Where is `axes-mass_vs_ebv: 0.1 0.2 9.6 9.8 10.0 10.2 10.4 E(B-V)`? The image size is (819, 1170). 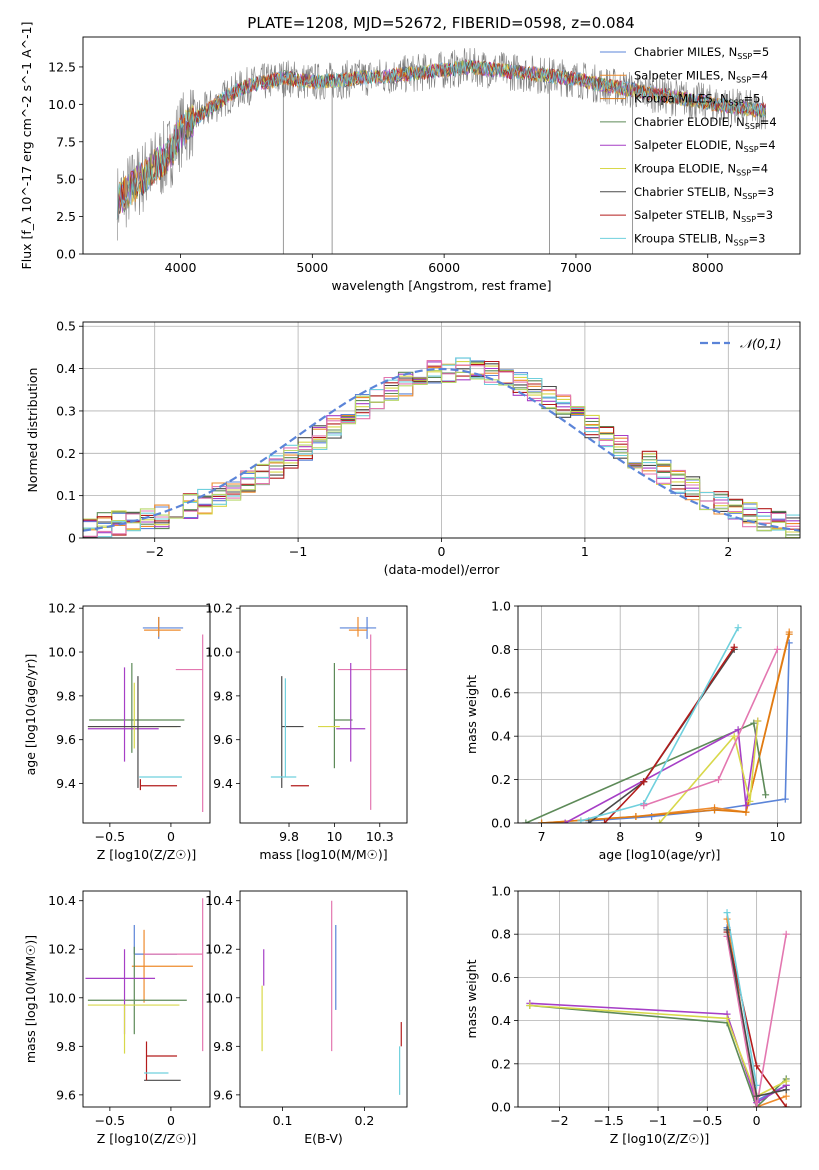 axes-mass_vs_ebv: 0.1 0.2 9.6 9.8 10.0 10.2 10.4 E(B-V) is located at coordinates (306, 1018).